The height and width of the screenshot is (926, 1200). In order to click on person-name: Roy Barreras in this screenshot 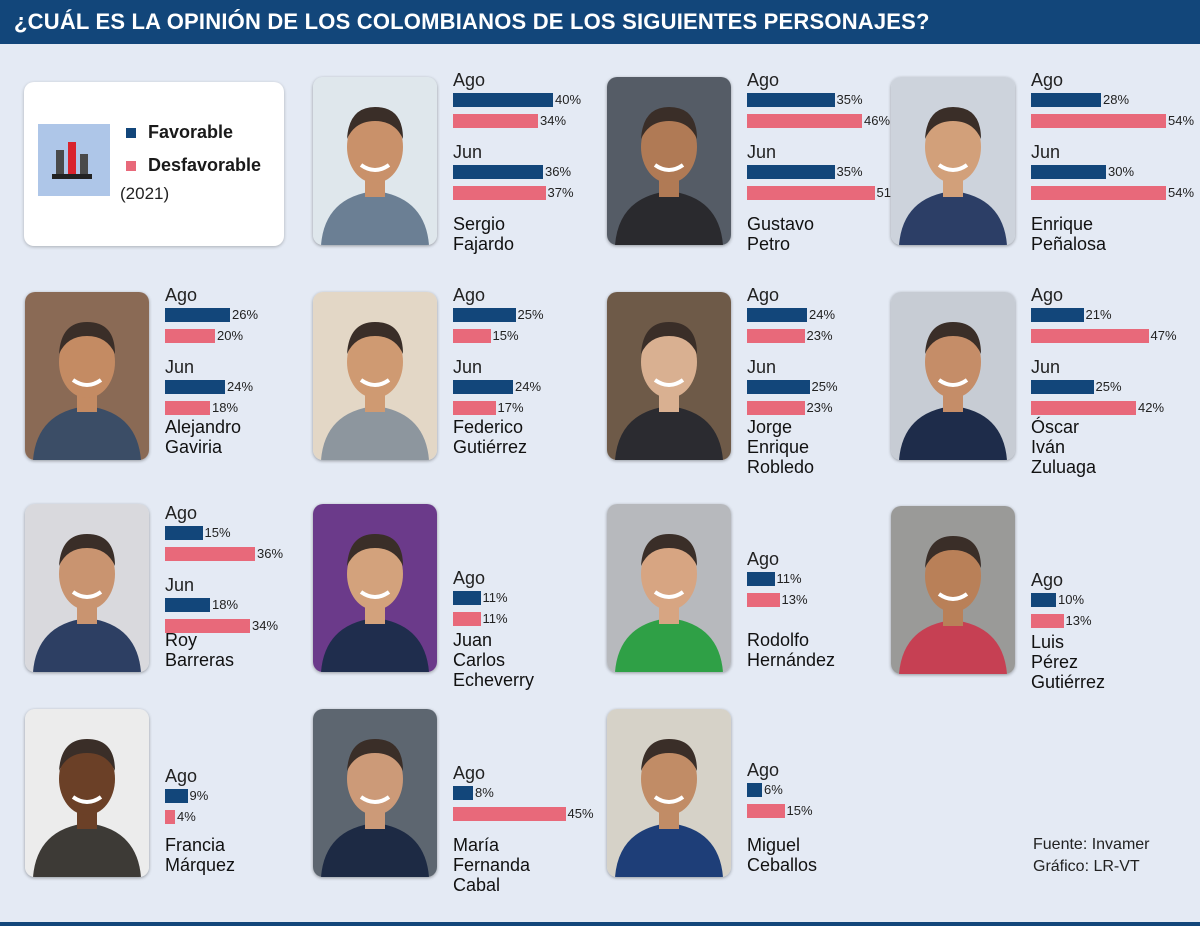, I will do `click(199, 650)`.